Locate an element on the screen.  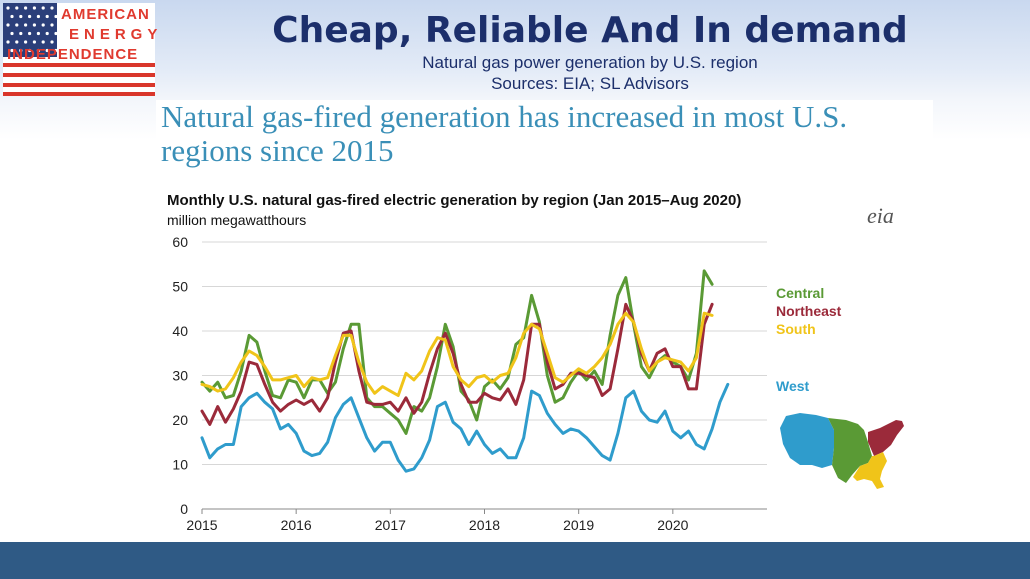
series-label-south: South is located at coordinates (796, 329).